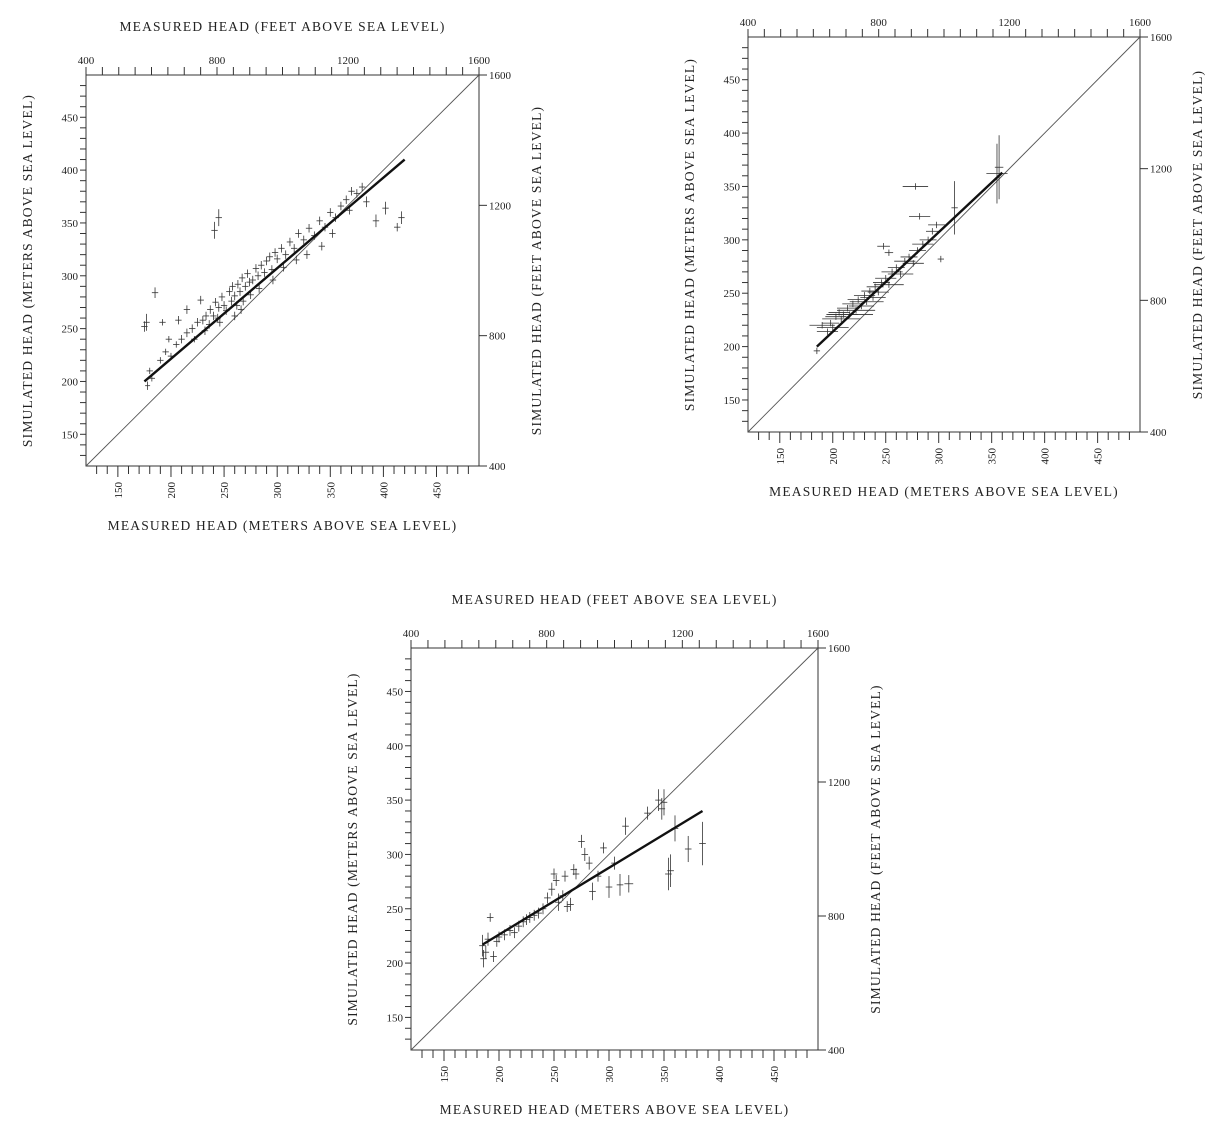 The height and width of the screenshot is (1122, 1215). What do you see at coordinates (27, 270) in the screenshot?
I see `left-axis-title: SIMULATED HEAD (METERS ABOVE SEA LEVEL)` at bounding box center [27, 270].